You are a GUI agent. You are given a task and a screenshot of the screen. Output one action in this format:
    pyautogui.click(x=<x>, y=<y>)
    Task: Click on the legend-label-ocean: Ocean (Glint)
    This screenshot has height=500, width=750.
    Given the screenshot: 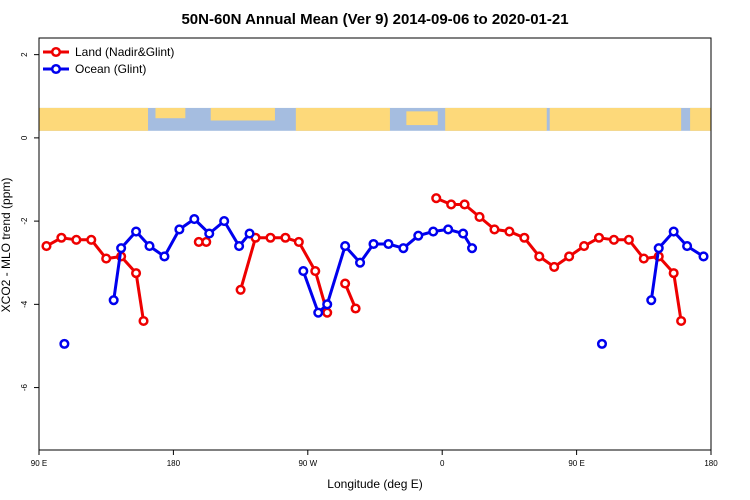 What is the action you would take?
    pyautogui.click(x=110, y=69)
    